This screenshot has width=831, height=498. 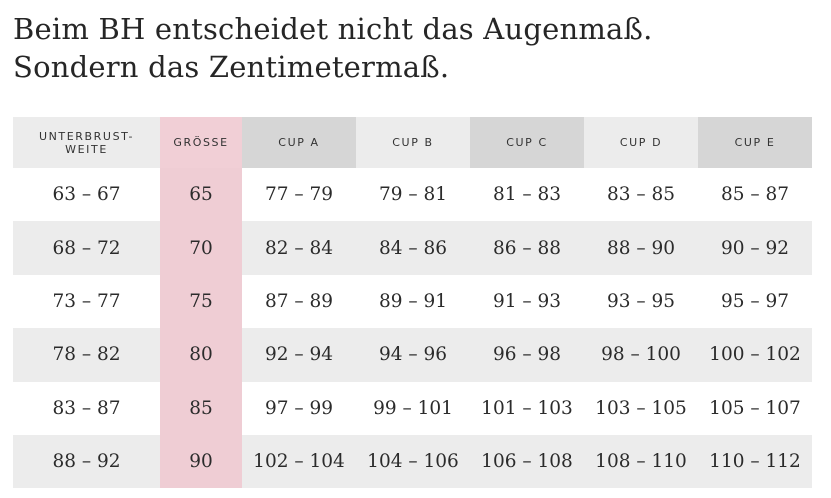 I want to click on cell-cup-d: 88 – 90, so click(x=641, y=248).